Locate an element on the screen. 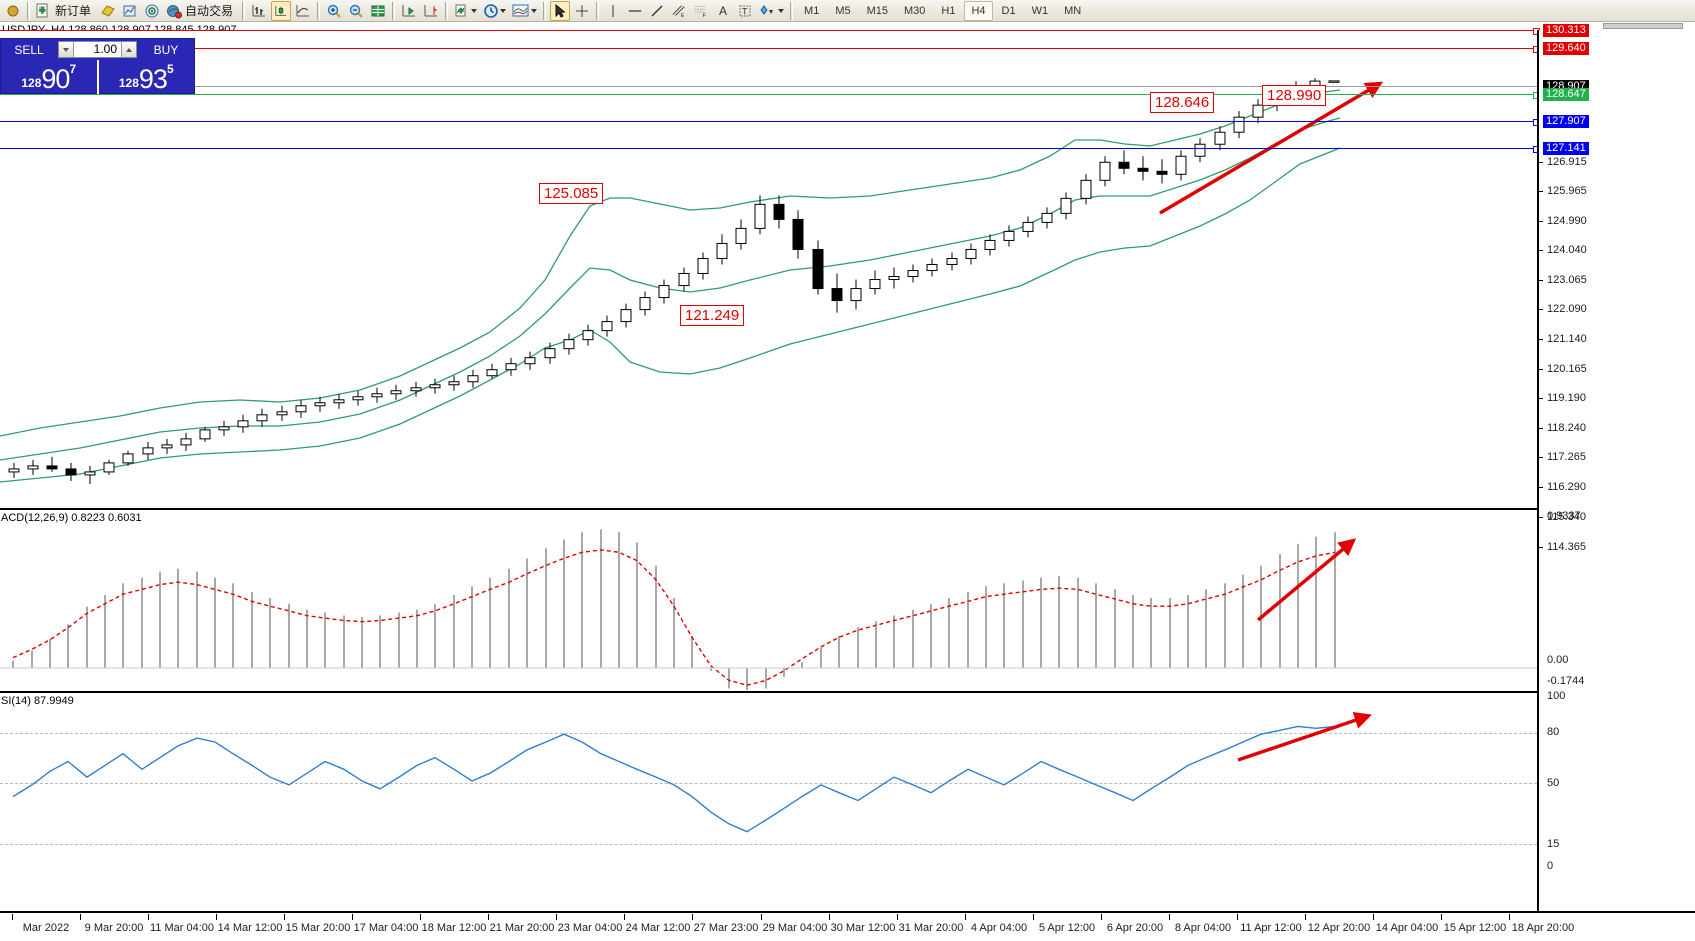 Image resolution: width=1695 pixels, height=941 pixels. timeframe-m5: M5 is located at coordinates (842, 11).